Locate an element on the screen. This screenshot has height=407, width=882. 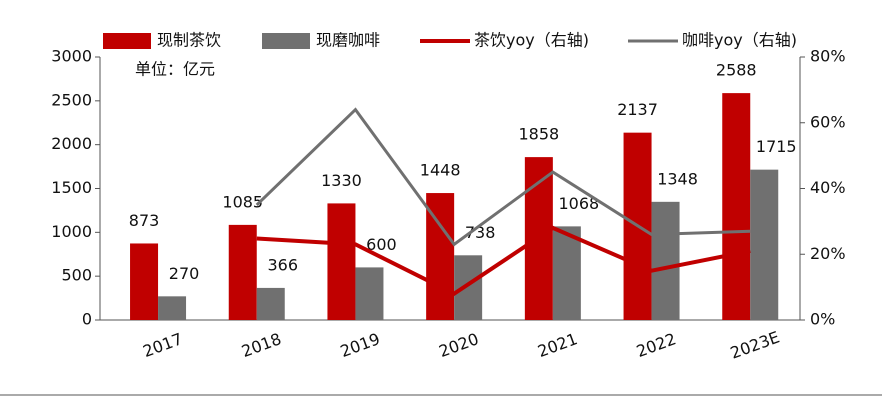
bar-value-label: 1348 is located at coordinates (677, 178).